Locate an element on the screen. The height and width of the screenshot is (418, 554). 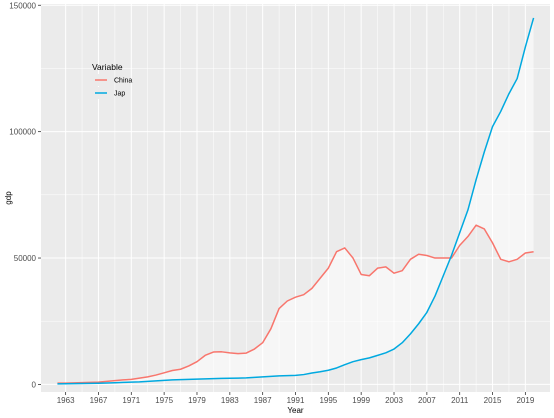
legend: Variable China Jap is located at coordinates (112, 80).